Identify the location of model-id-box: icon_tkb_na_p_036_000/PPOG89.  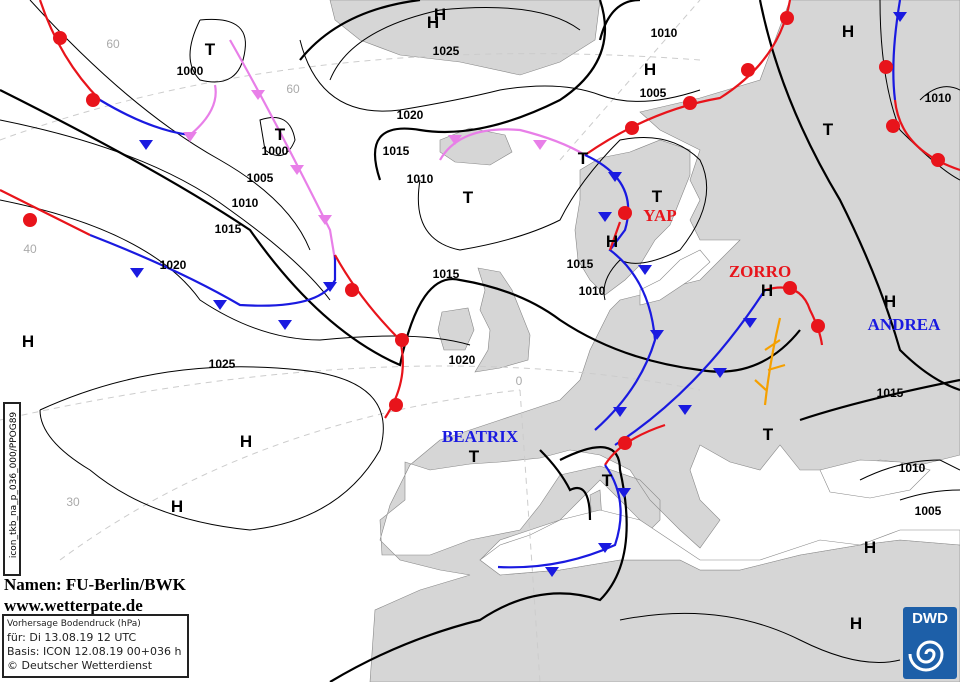
(12, 489).